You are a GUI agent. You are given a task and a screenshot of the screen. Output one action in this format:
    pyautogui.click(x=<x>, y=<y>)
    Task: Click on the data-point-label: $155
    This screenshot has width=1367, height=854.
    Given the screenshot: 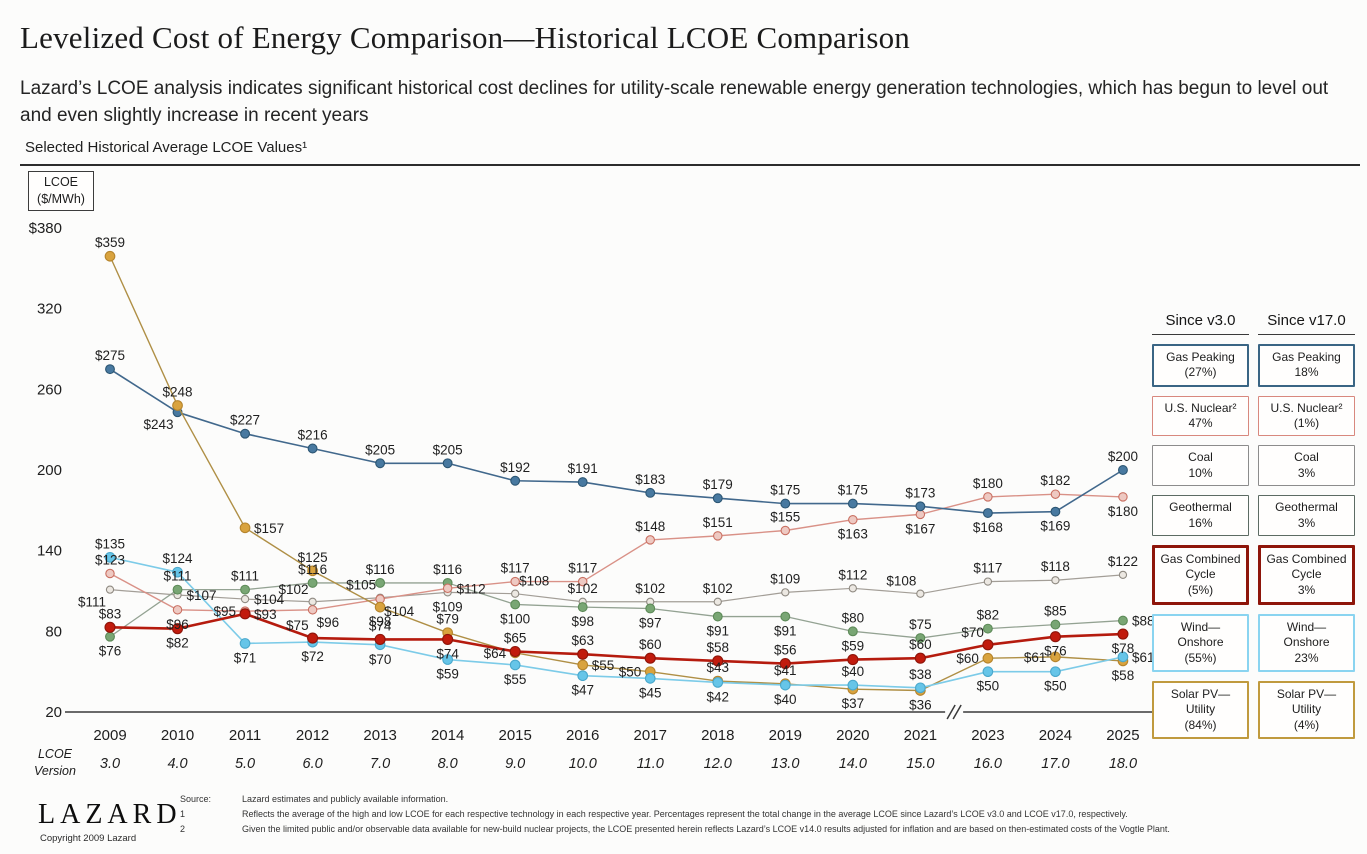 What is the action you would take?
    pyautogui.click(x=785, y=517)
    